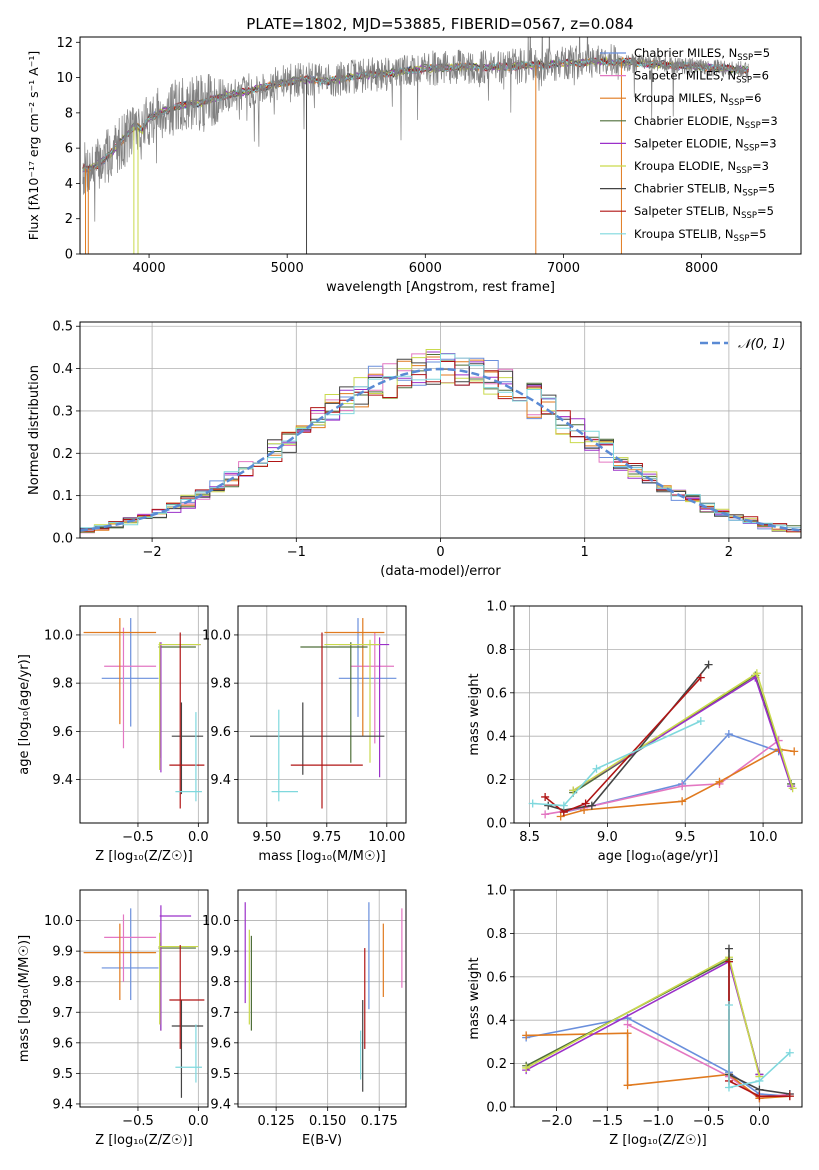 This screenshot has height=1170, width=819. I want to click on x-axis-label: E(B-V), so click(322, 1140).